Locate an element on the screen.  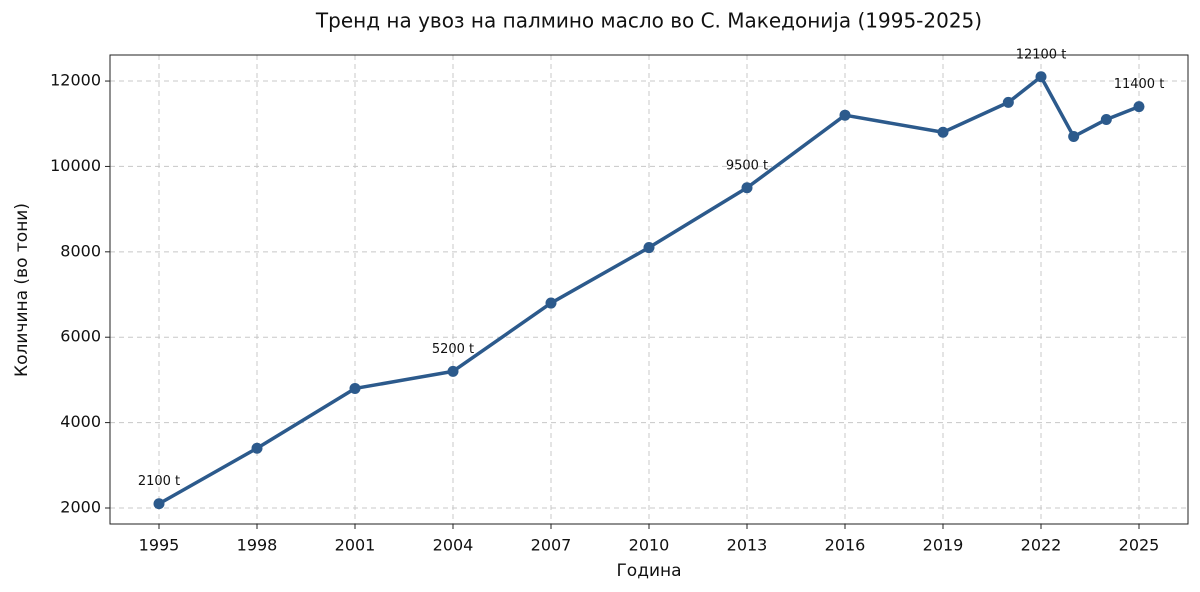
x-tick-label: 2016 is located at coordinates (845, 545).